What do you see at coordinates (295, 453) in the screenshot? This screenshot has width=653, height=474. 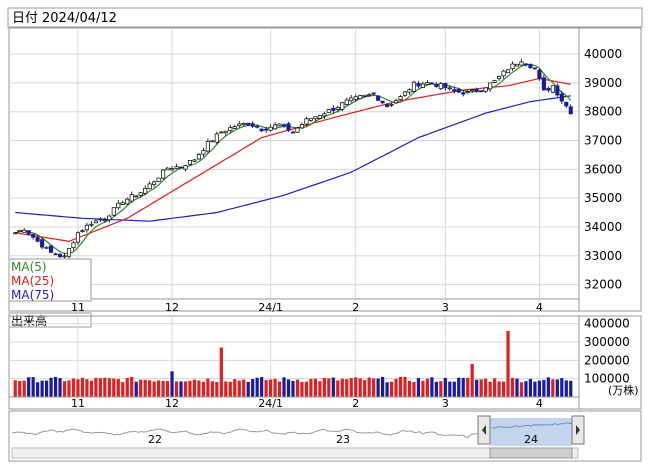 I see `navigator-scrollbar` at bounding box center [295, 453].